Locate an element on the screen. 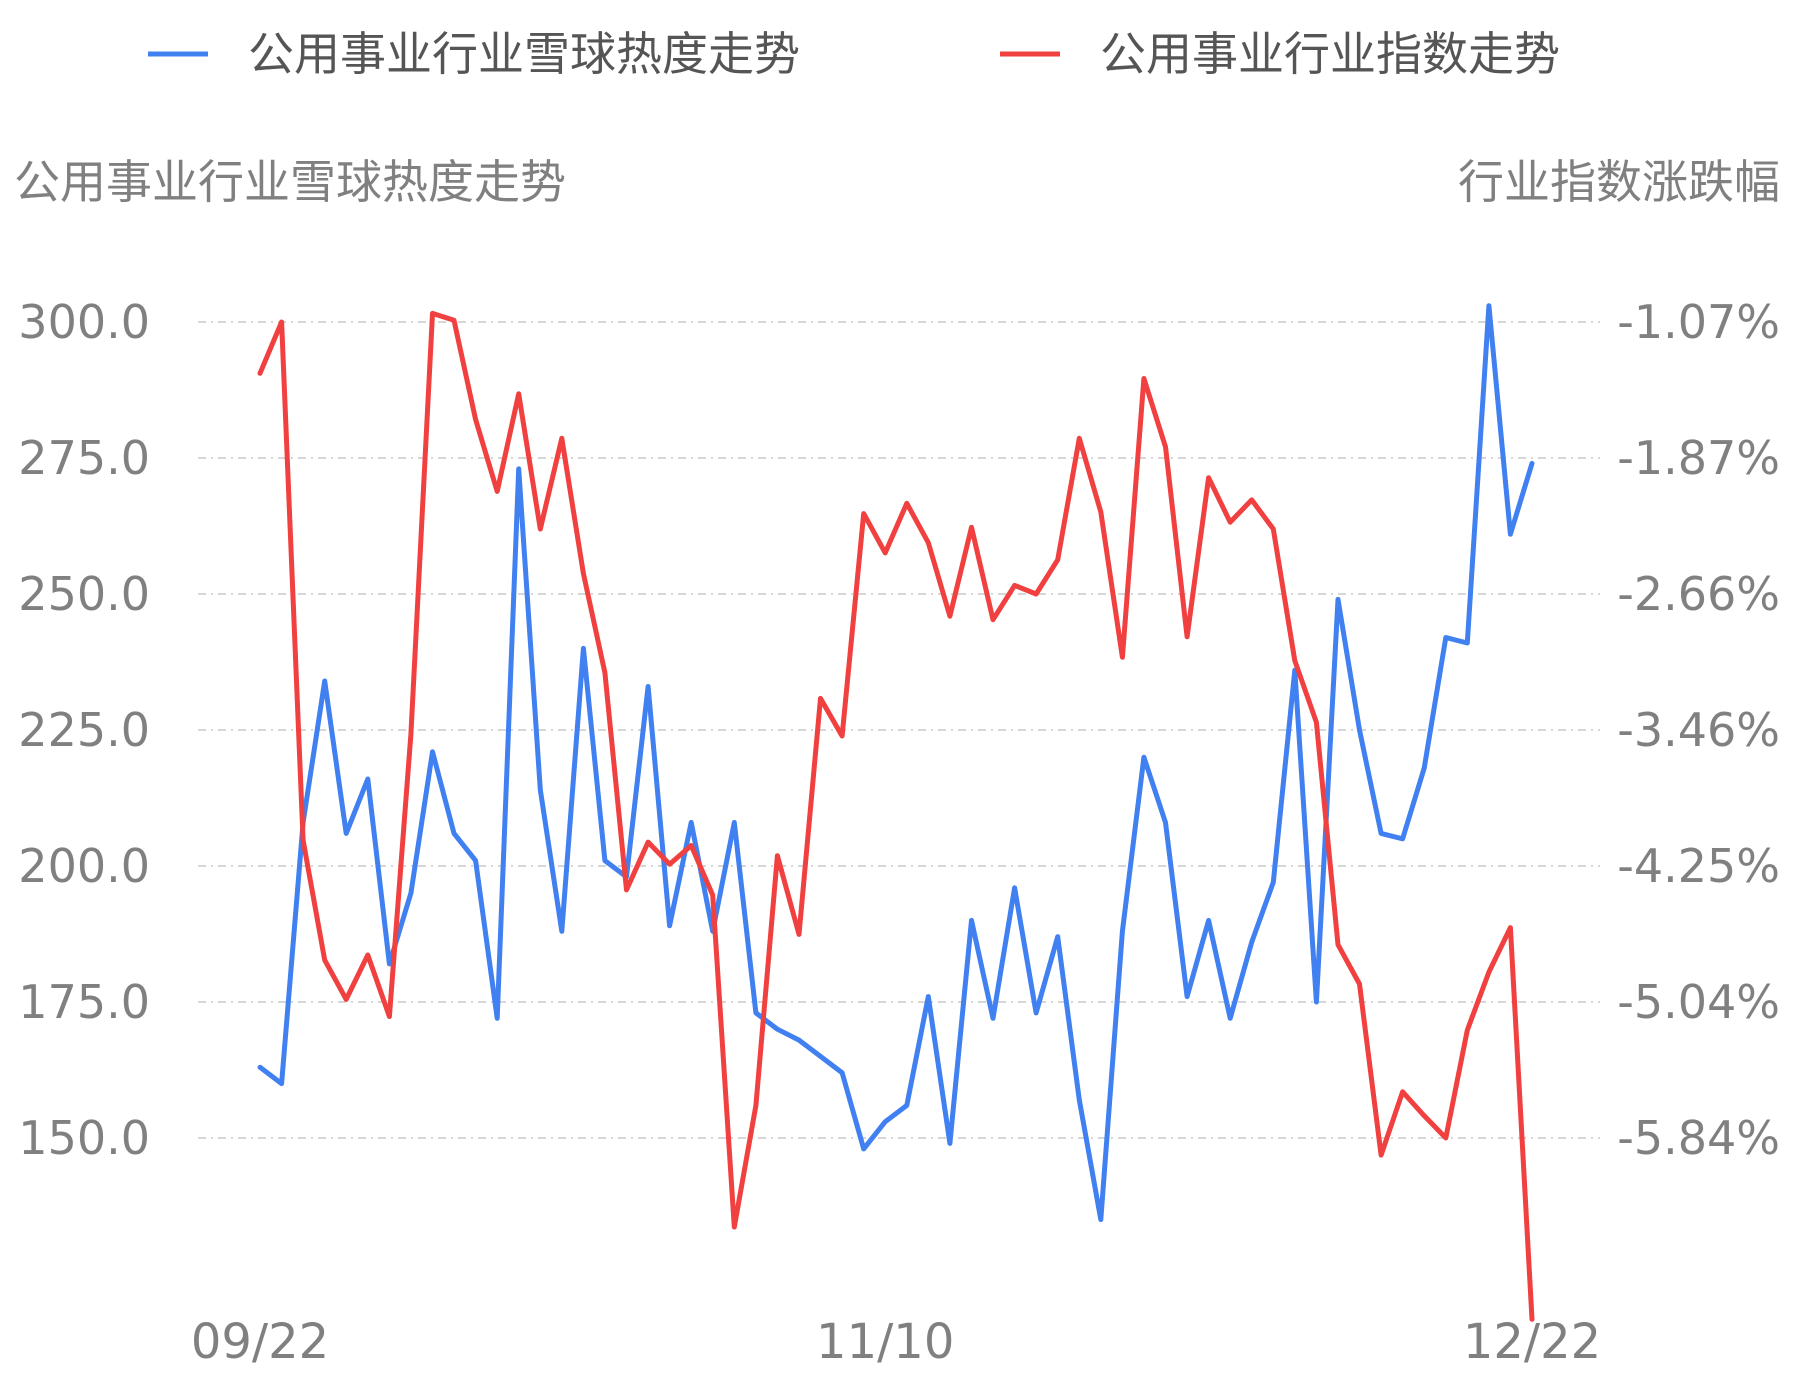 This screenshot has width=1793, height=1380. left-tick-label: 175.0 is located at coordinates (84, 1002).